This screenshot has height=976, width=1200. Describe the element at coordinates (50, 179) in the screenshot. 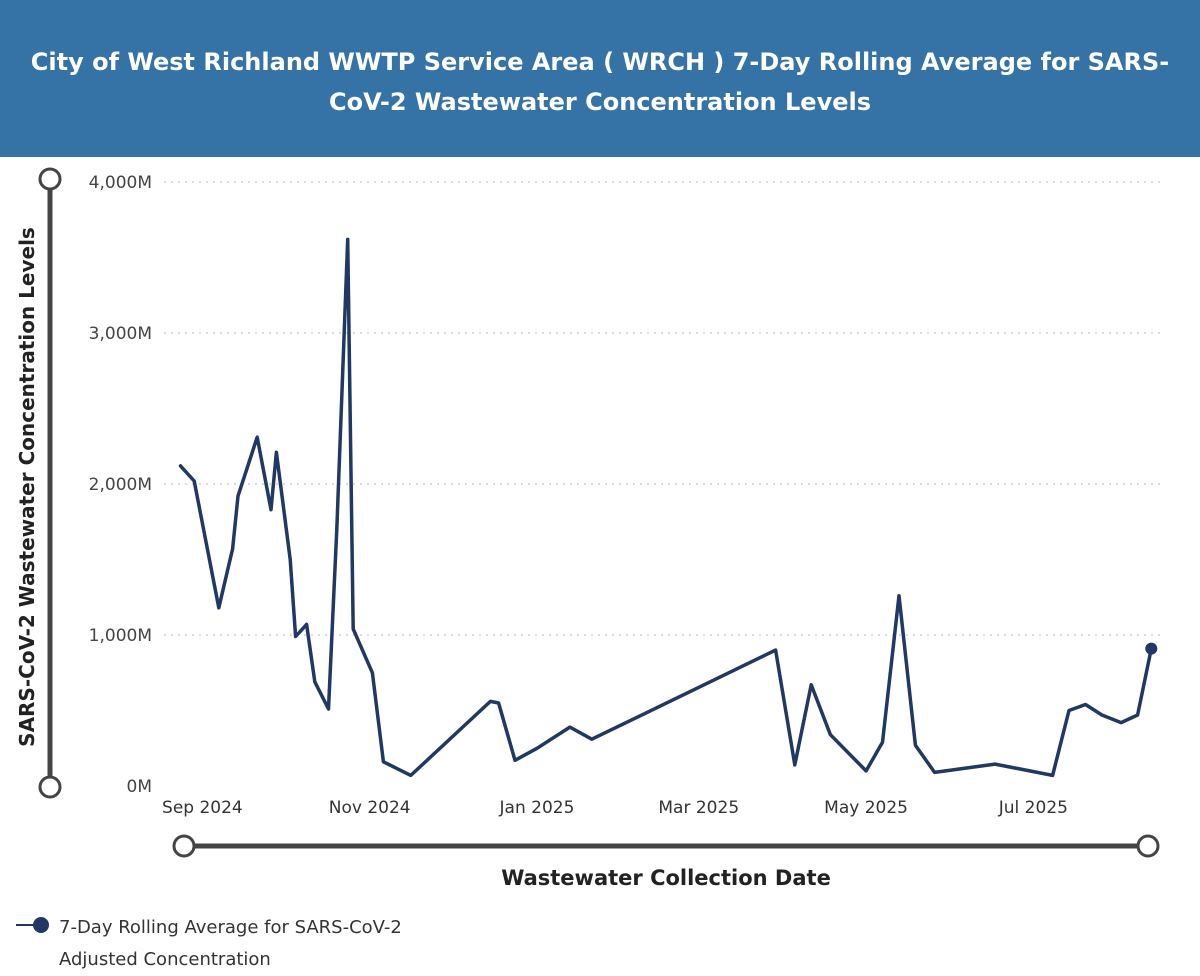

I see `y-slider-top-handle` at that location.